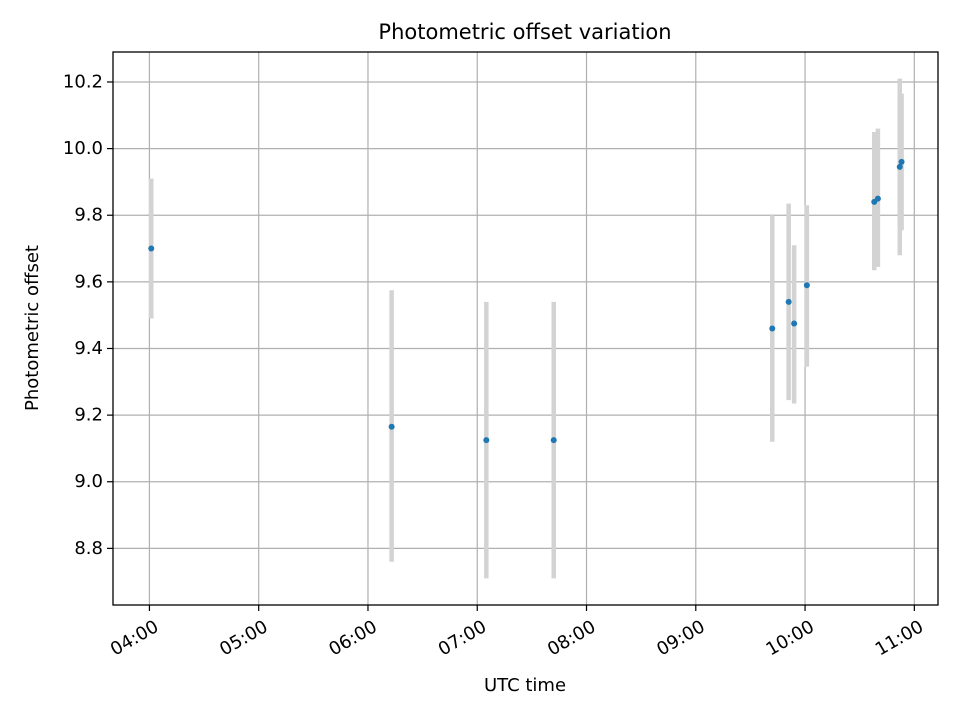  I want to click on x-tick-label: 05:00, so click(243, 638).